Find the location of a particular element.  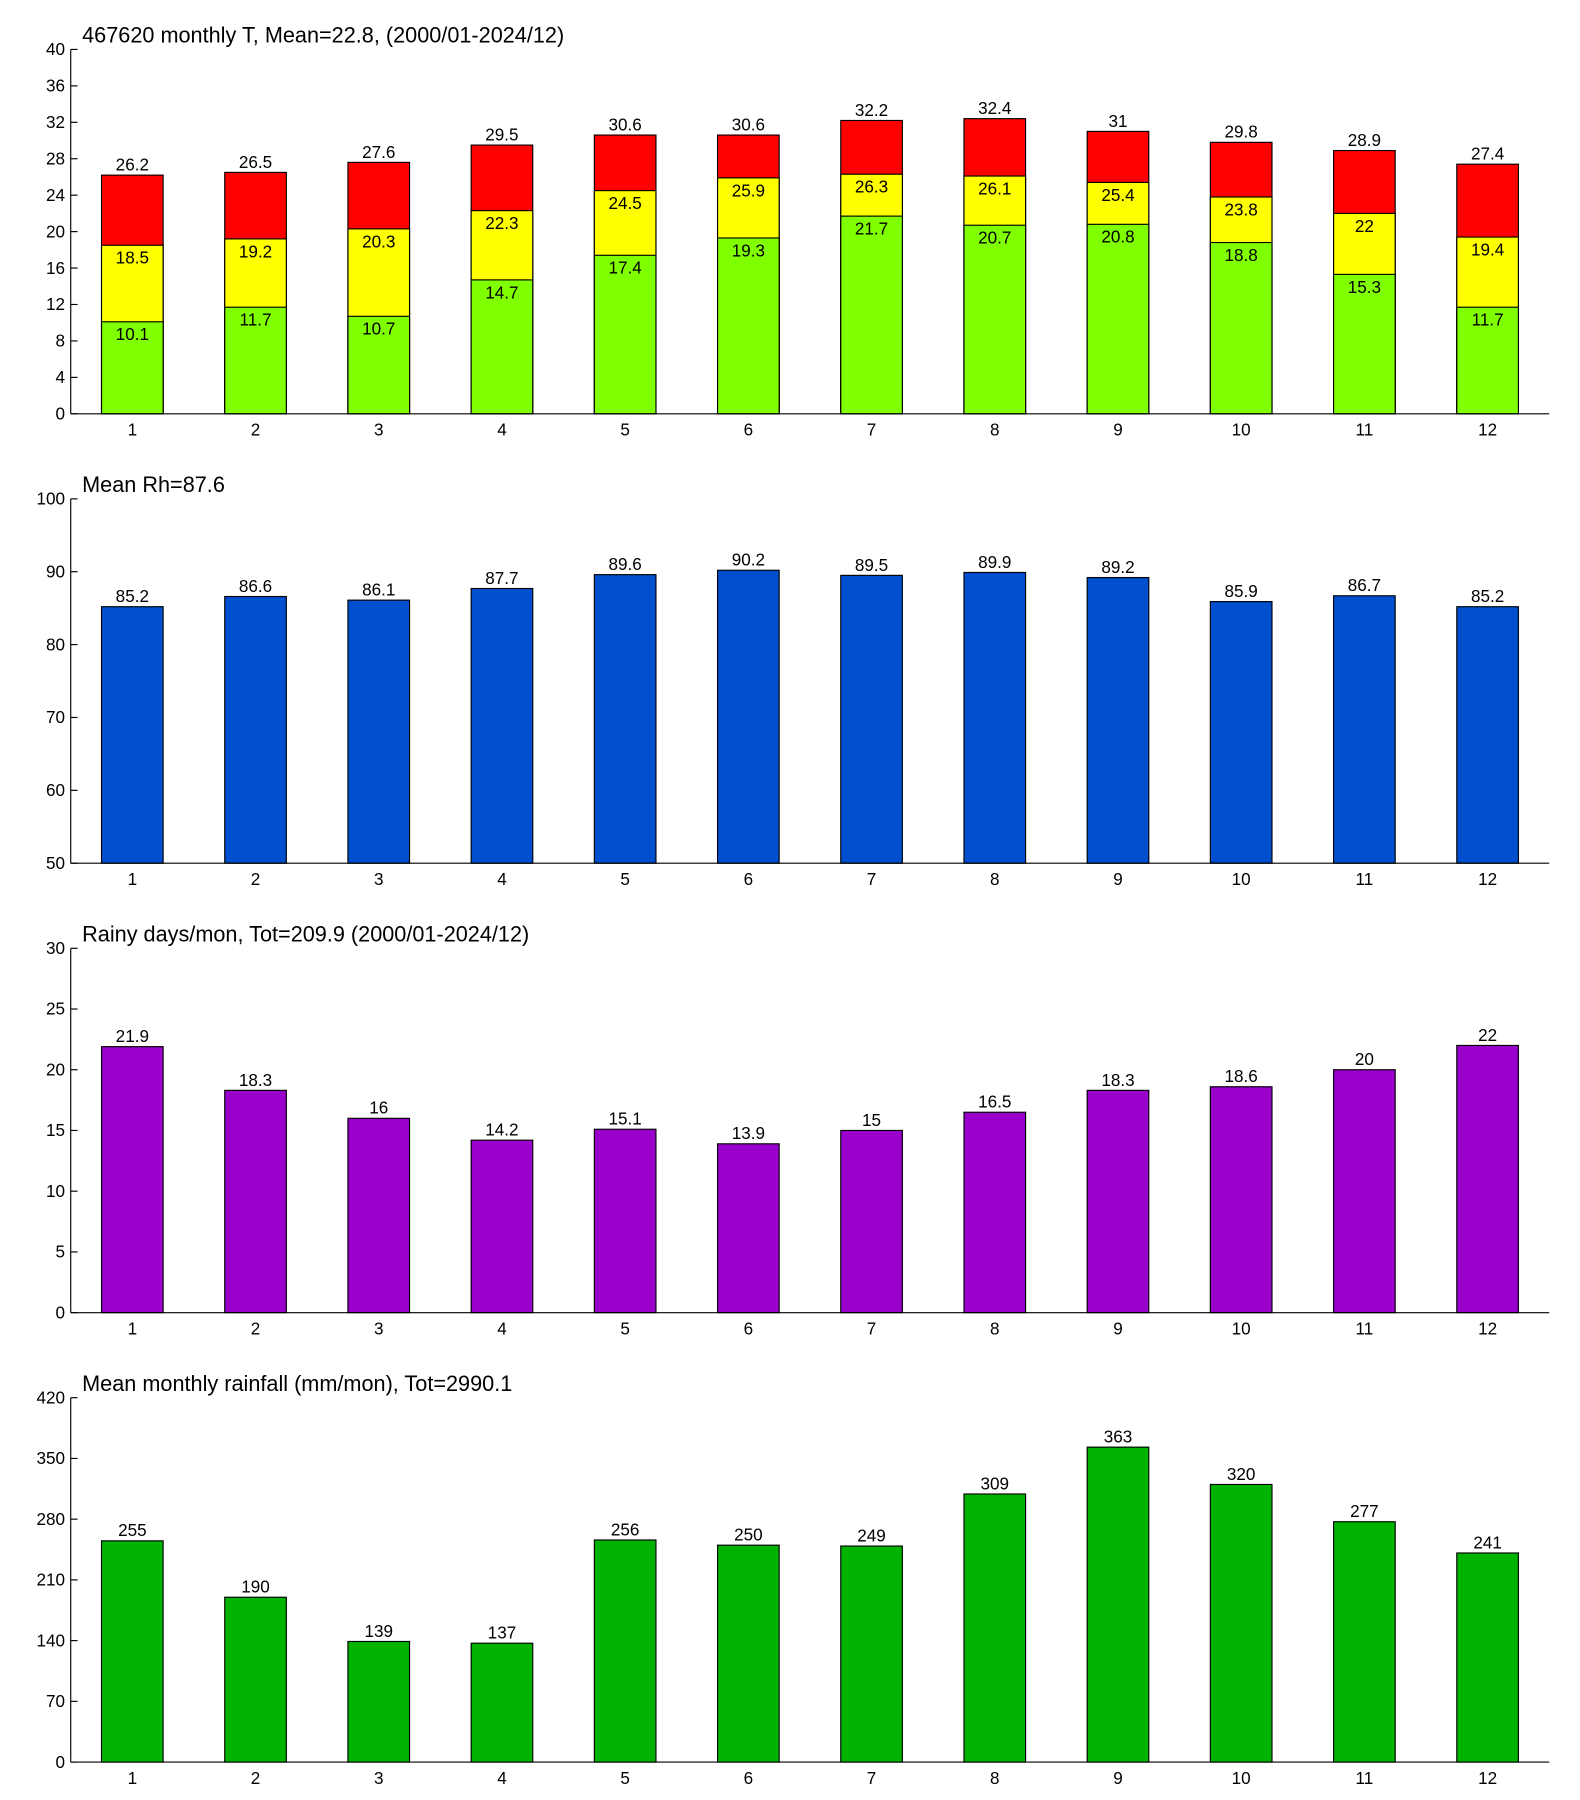

value-label: 255 is located at coordinates (132, 1530).